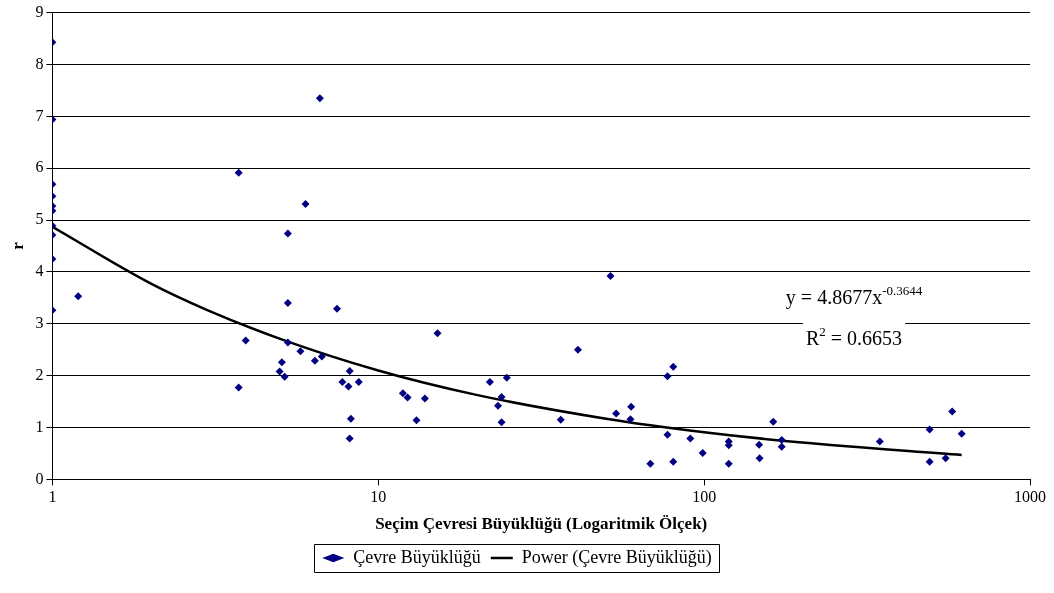 Image resolution: width=1054 pixels, height=593 pixels. Describe the element at coordinates (1030, 497) in the screenshot. I see `x-tick-label: 1000` at that location.